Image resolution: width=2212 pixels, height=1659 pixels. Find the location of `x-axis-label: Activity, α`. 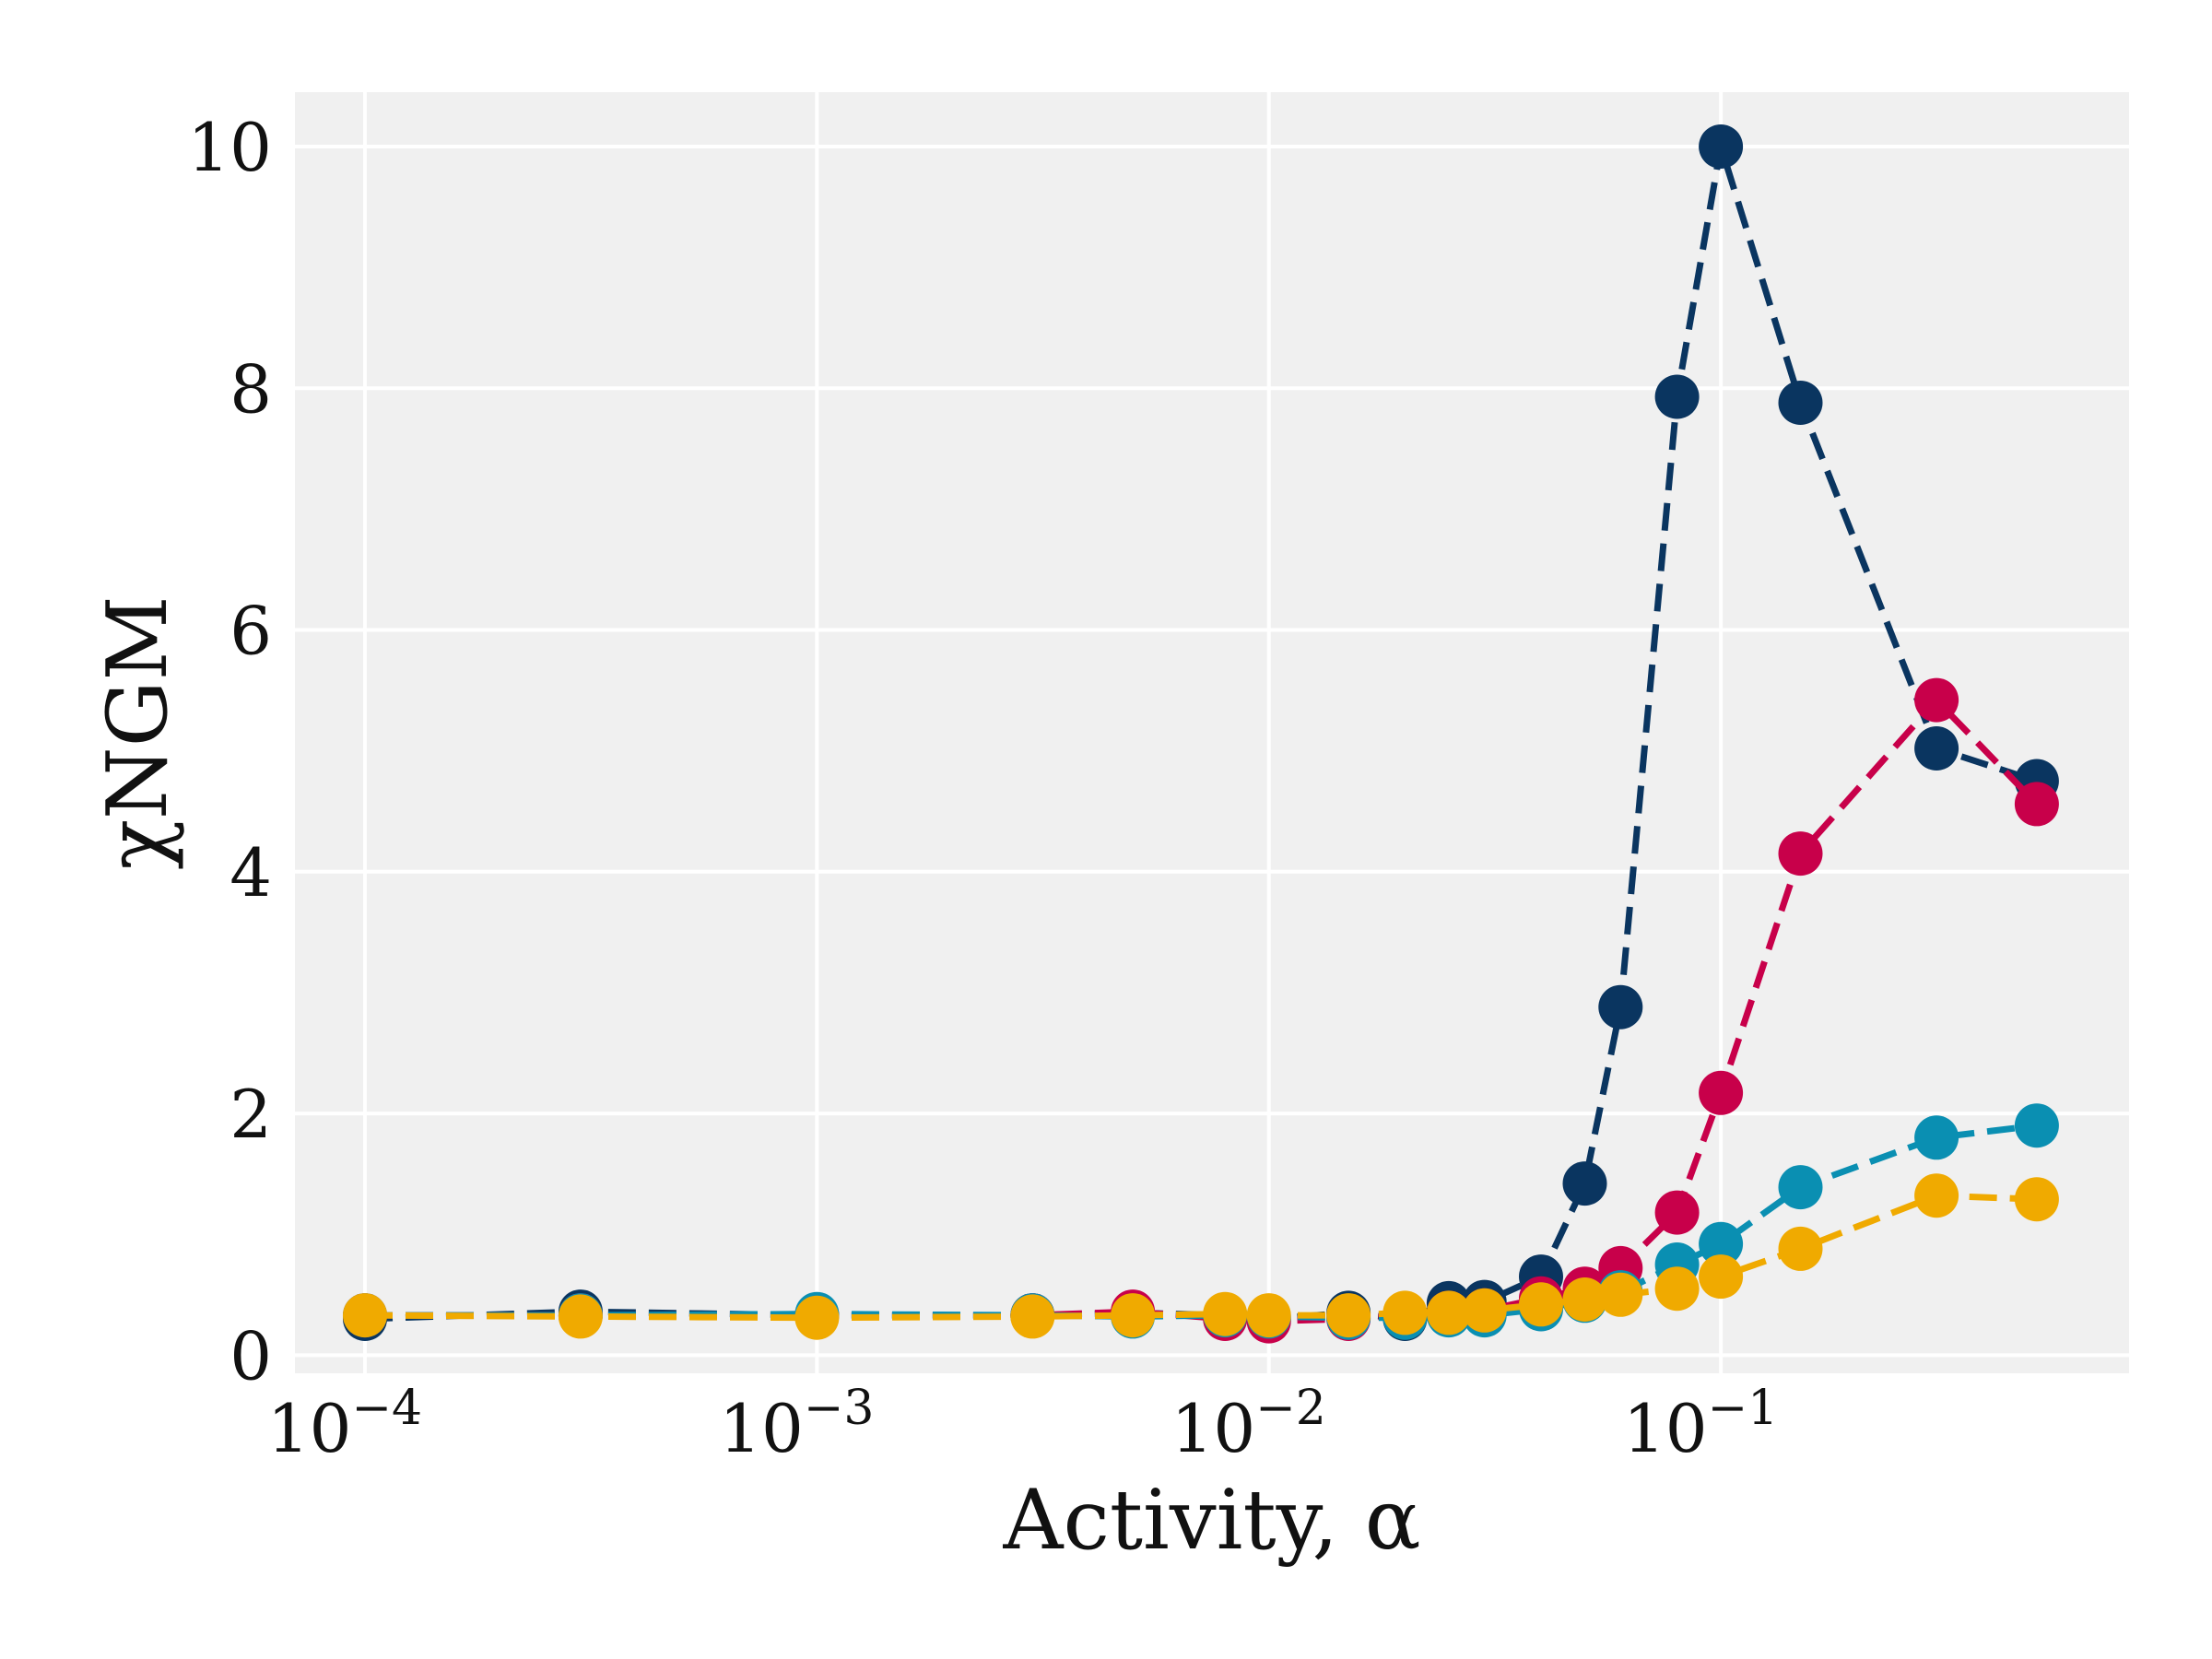

x-axis-label: Activity, α is located at coordinates (1211, 1520).